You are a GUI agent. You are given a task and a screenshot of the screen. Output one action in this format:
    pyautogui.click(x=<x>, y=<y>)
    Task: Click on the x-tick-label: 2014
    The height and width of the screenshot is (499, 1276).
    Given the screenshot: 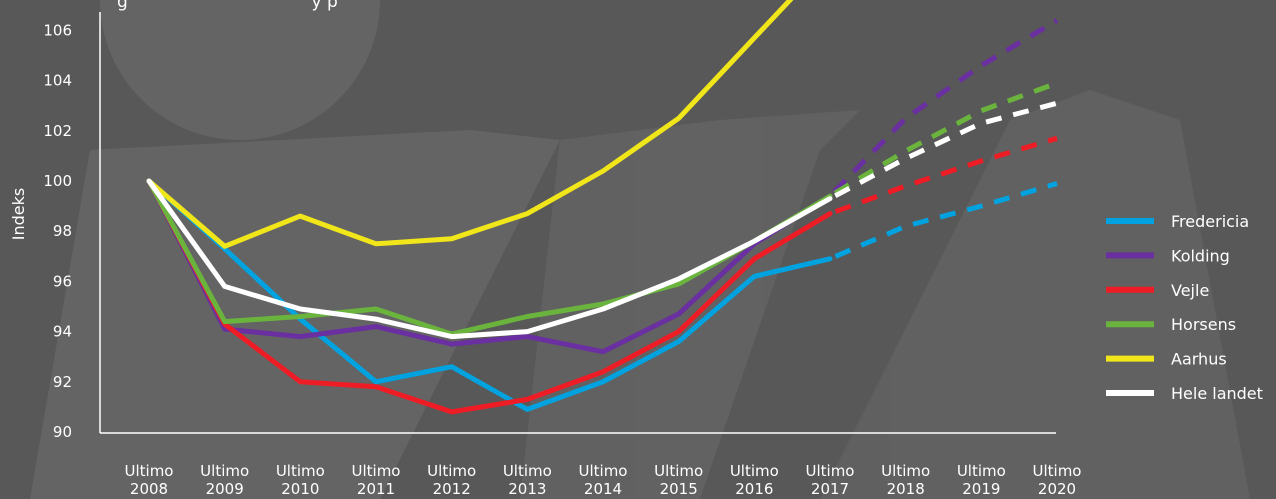 What is the action you would take?
    pyautogui.click(x=603, y=489)
    